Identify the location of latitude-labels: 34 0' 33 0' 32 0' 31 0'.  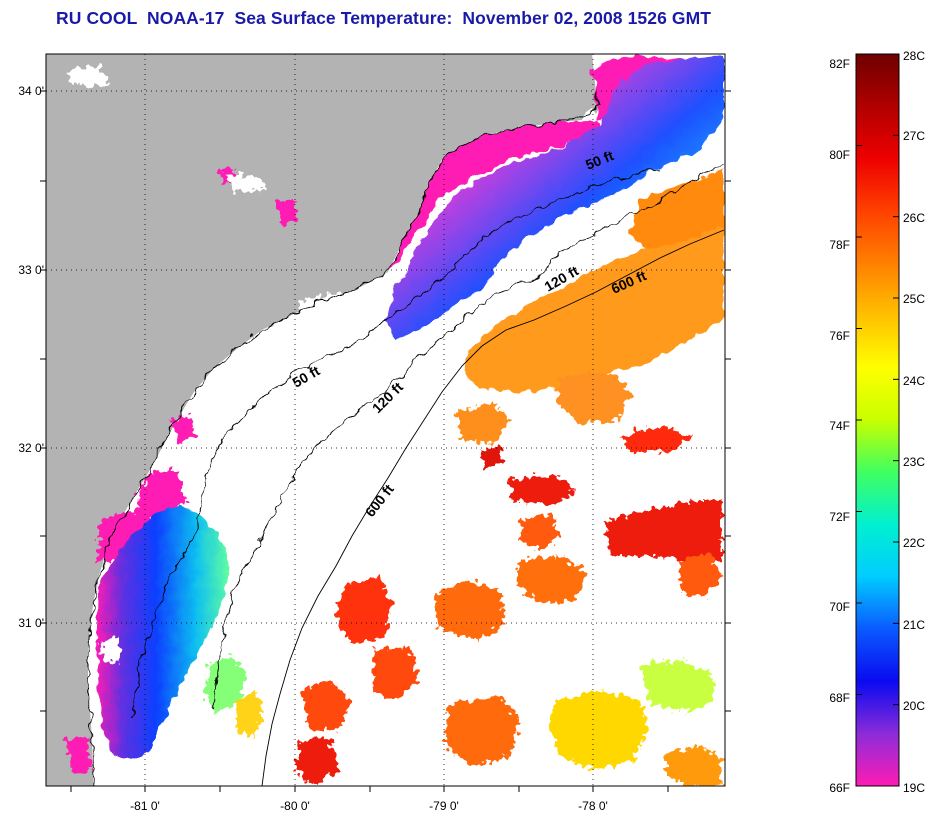
(31, 357).